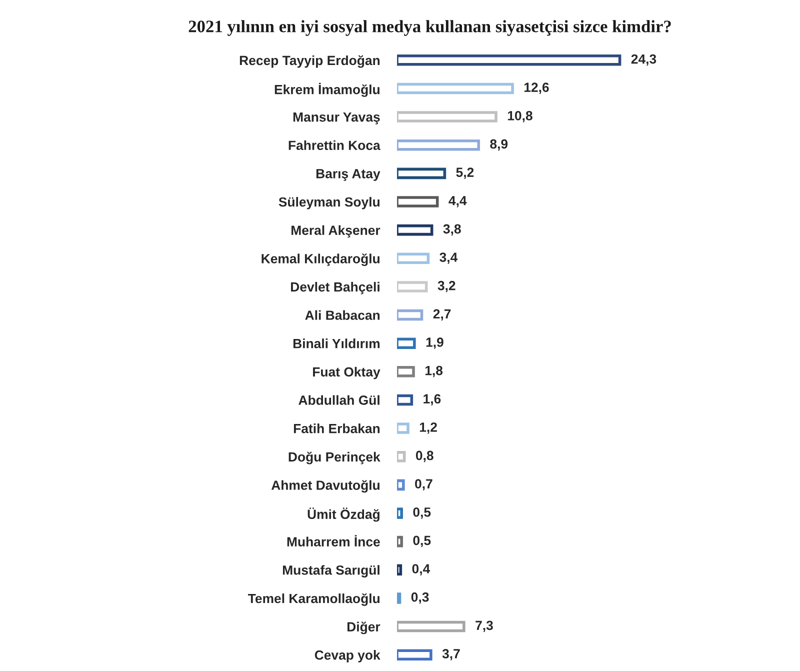 The height and width of the screenshot is (671, 800). Describe the element at coordinates (425, 456) in the screenshot. I see `data-label: 0,8` at that location.